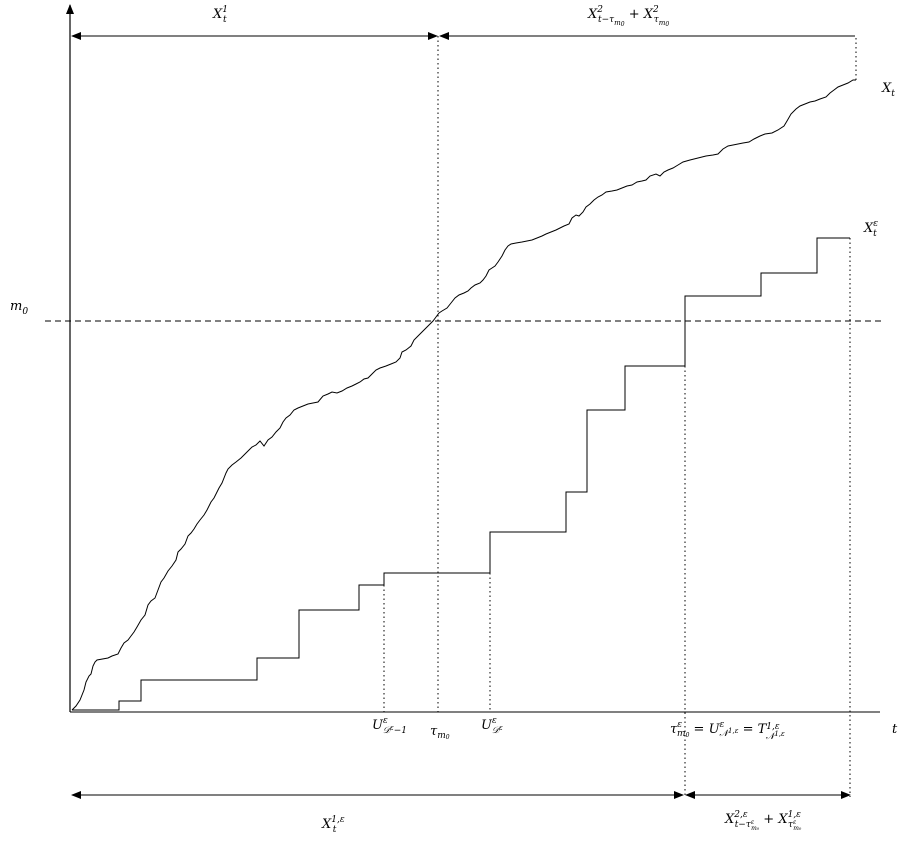  Describe the element at coordinates (628, 16) in the screenshot. I see `top-right-label: X2 t−τm0 + X2 τm0` at that location.